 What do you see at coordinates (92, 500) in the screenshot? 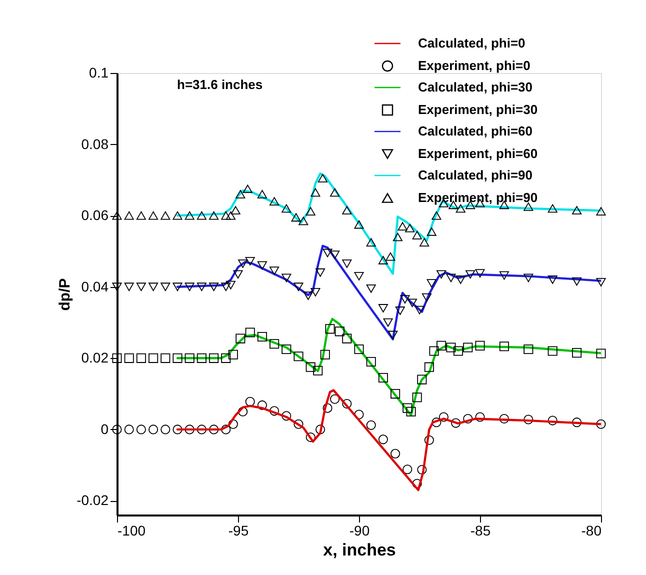
I see `y-tick-label: -0.02` at bounding box center [92, 500].